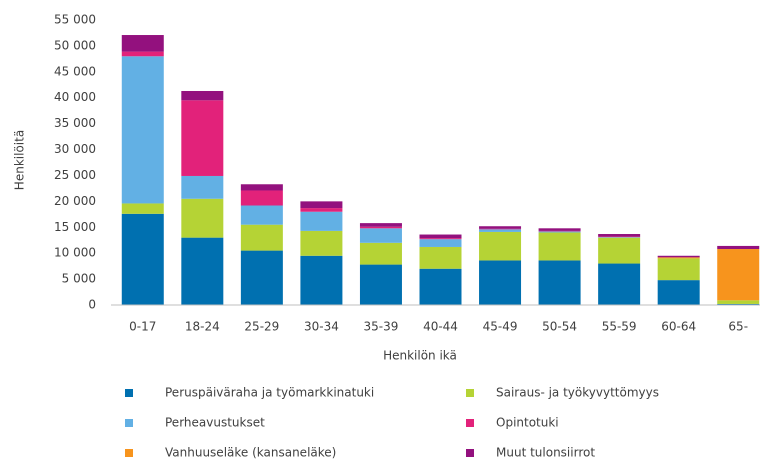  I want to click on x-tick-label: 25-29, so click(261, 327).